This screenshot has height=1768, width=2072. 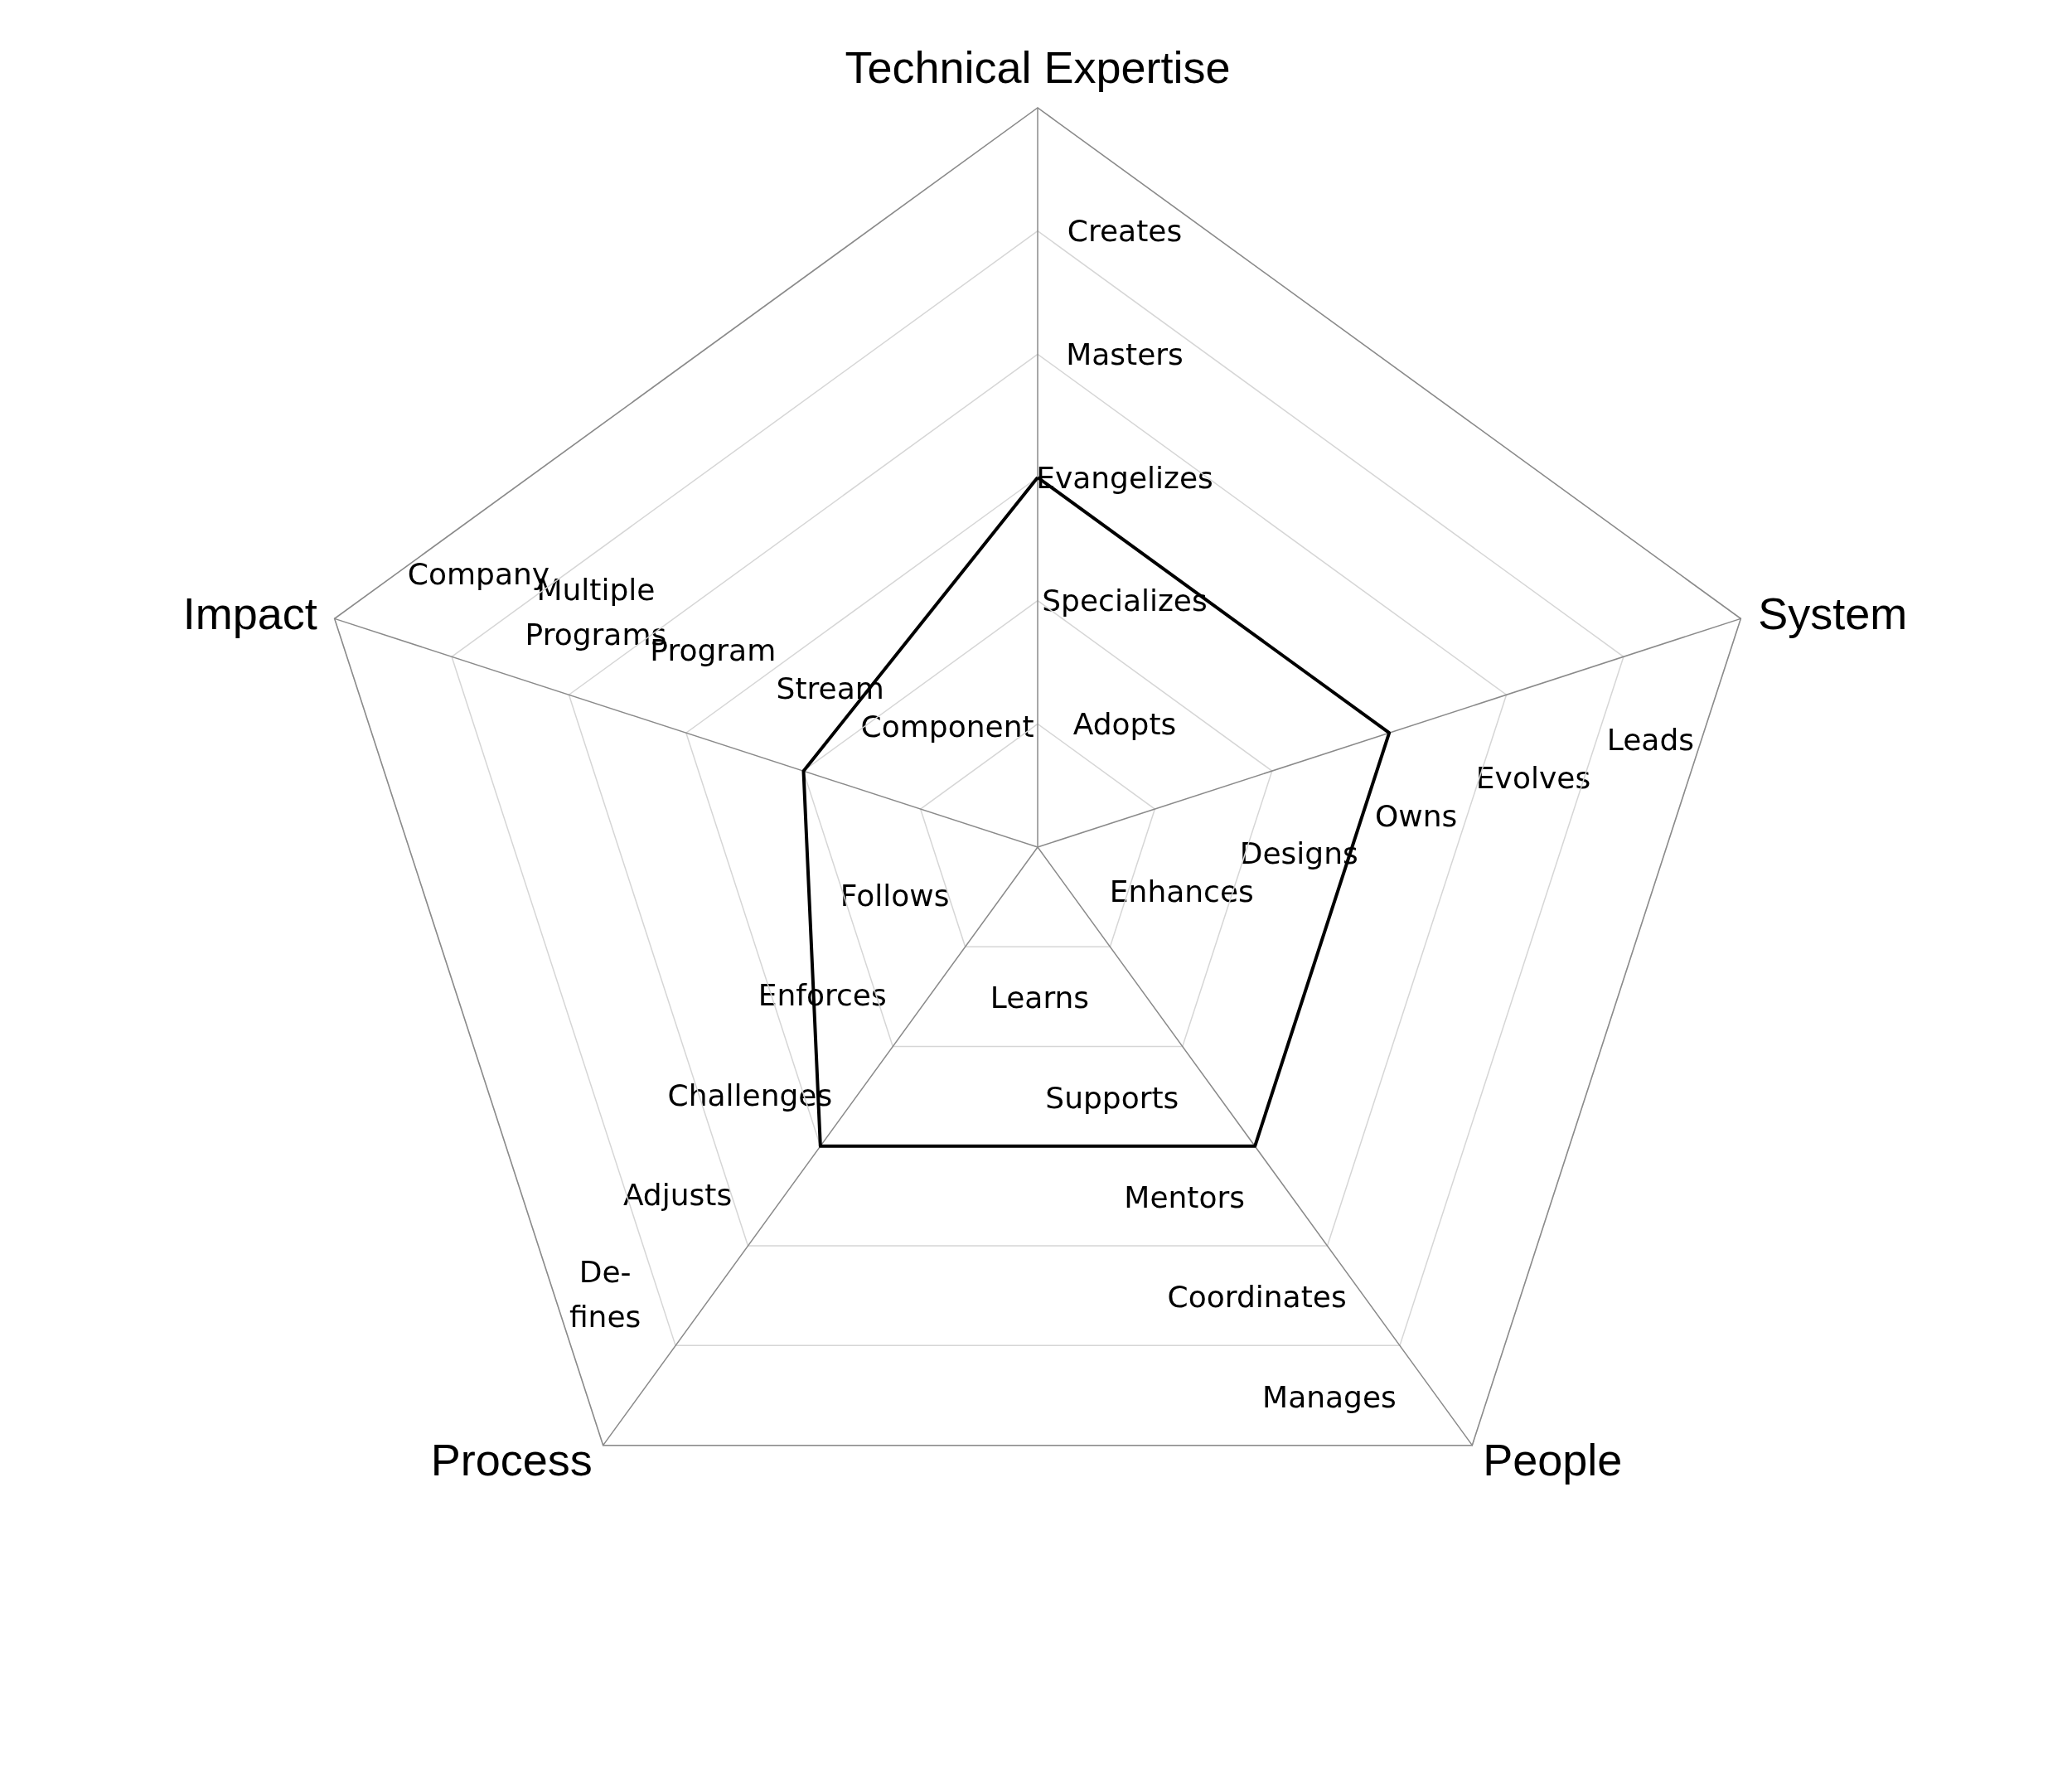 What do you see at coordinates (1125, 601) in the screenshot?
I see `text: Specializes` at bounding box center [1125, 601].